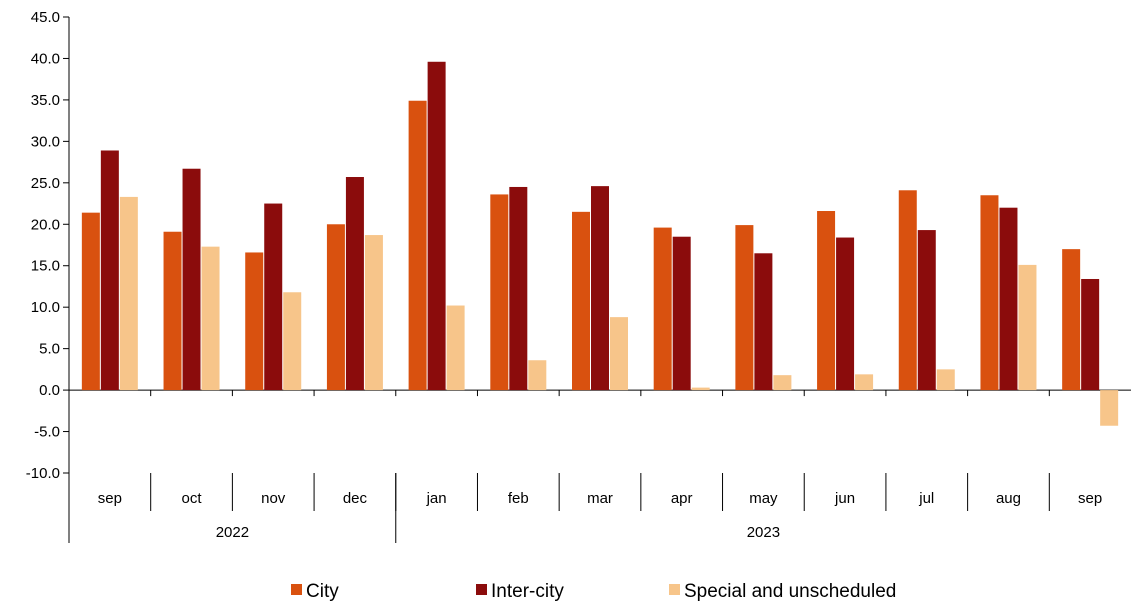 This screenshot has height=602, width=1134. Describe the element at coordinates (45, 224) in the screenshot. I see `y-tick-label: 20.0` at that location.